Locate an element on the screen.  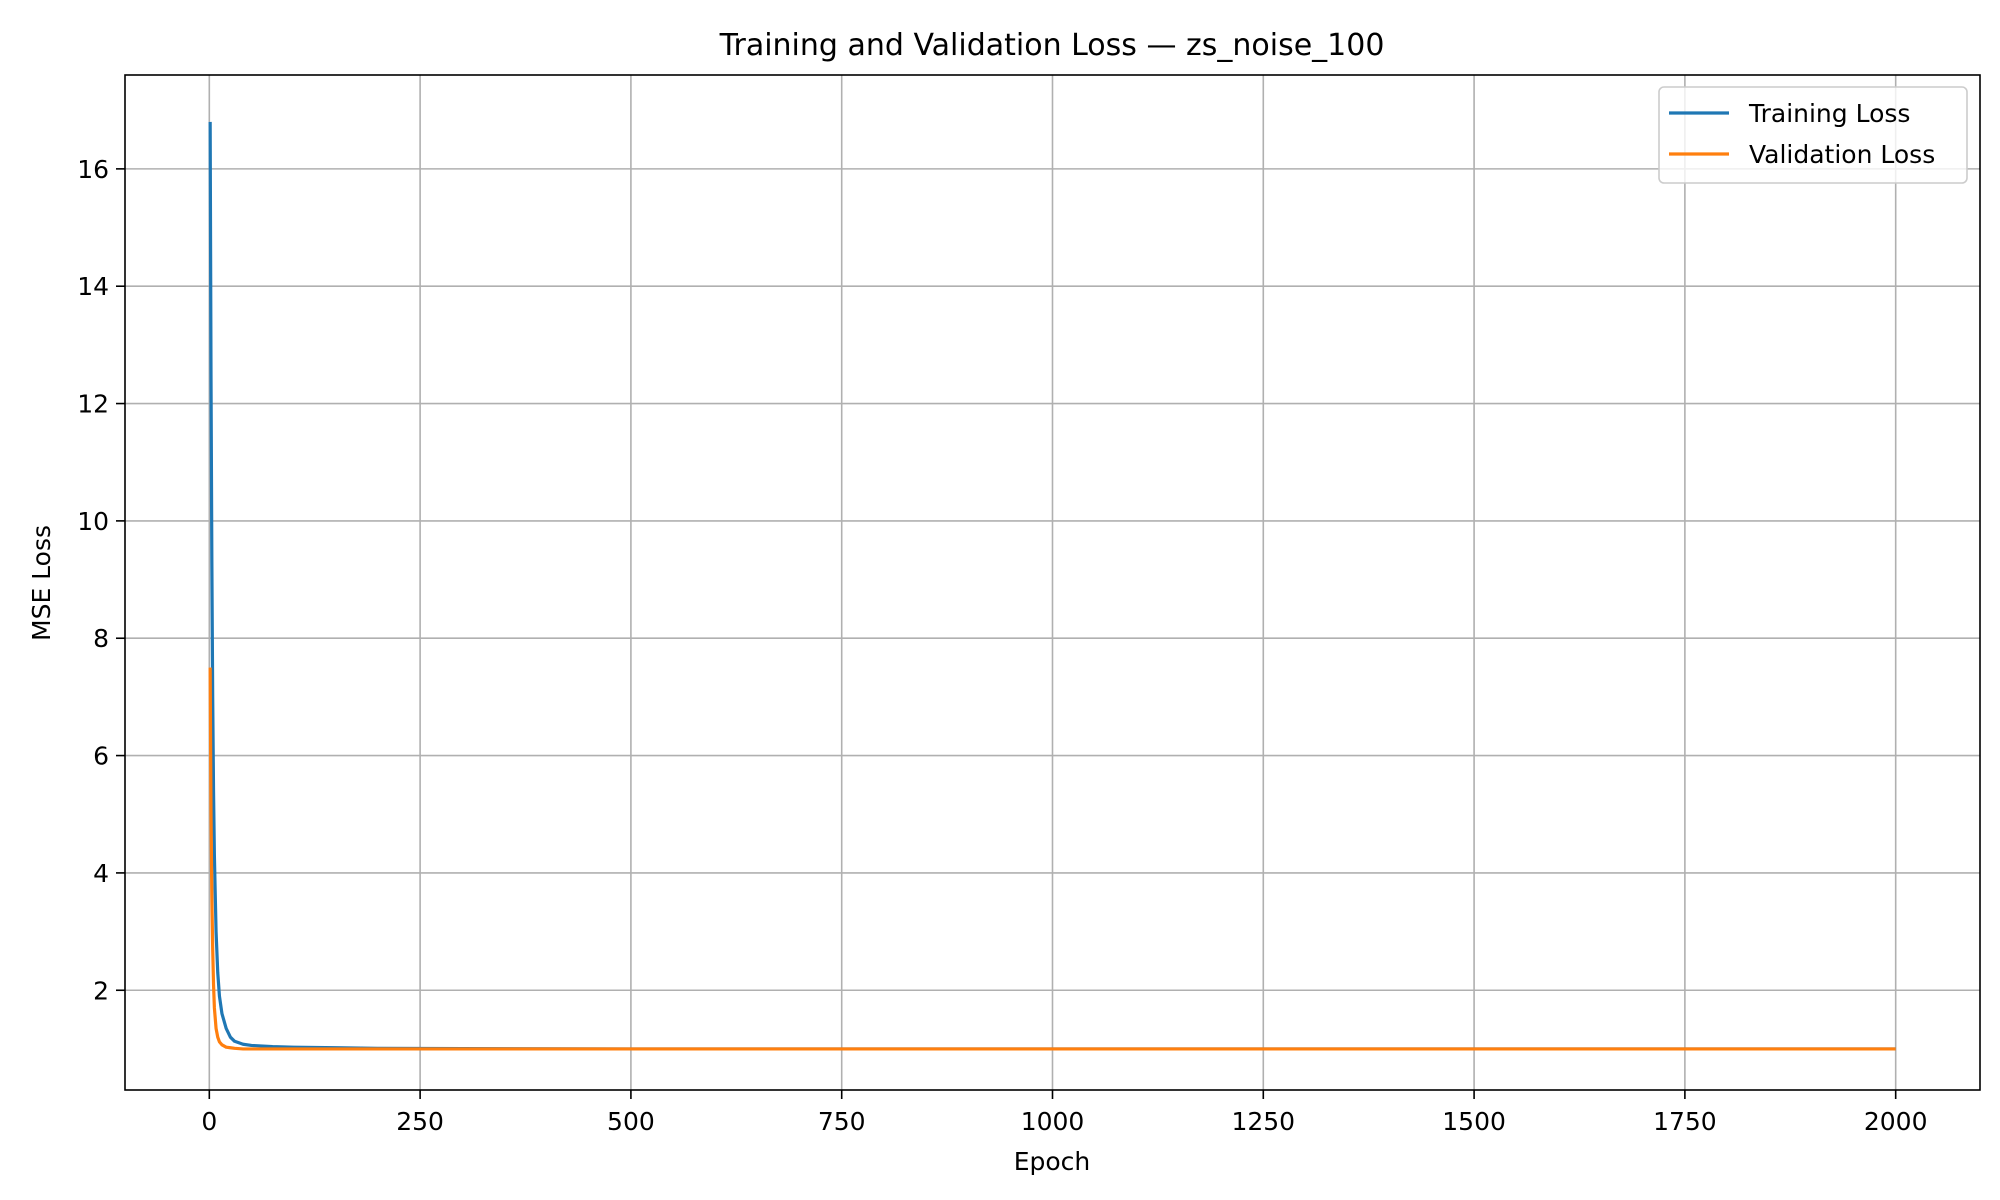
y-tick-label: 8 is located at coordinates (101, 638).